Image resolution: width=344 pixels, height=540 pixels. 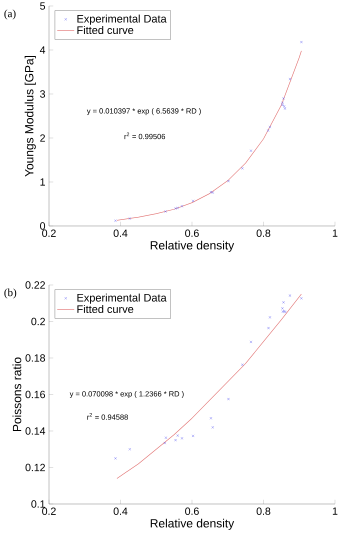 I want to click on y-tick-label: 2, so click(x=42, y=138).